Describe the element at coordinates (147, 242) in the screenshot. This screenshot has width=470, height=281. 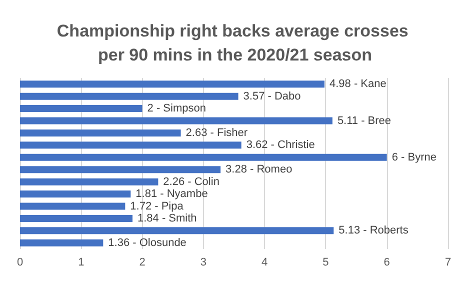
I see `data-label: 1.36 - Olosunde` at that location.